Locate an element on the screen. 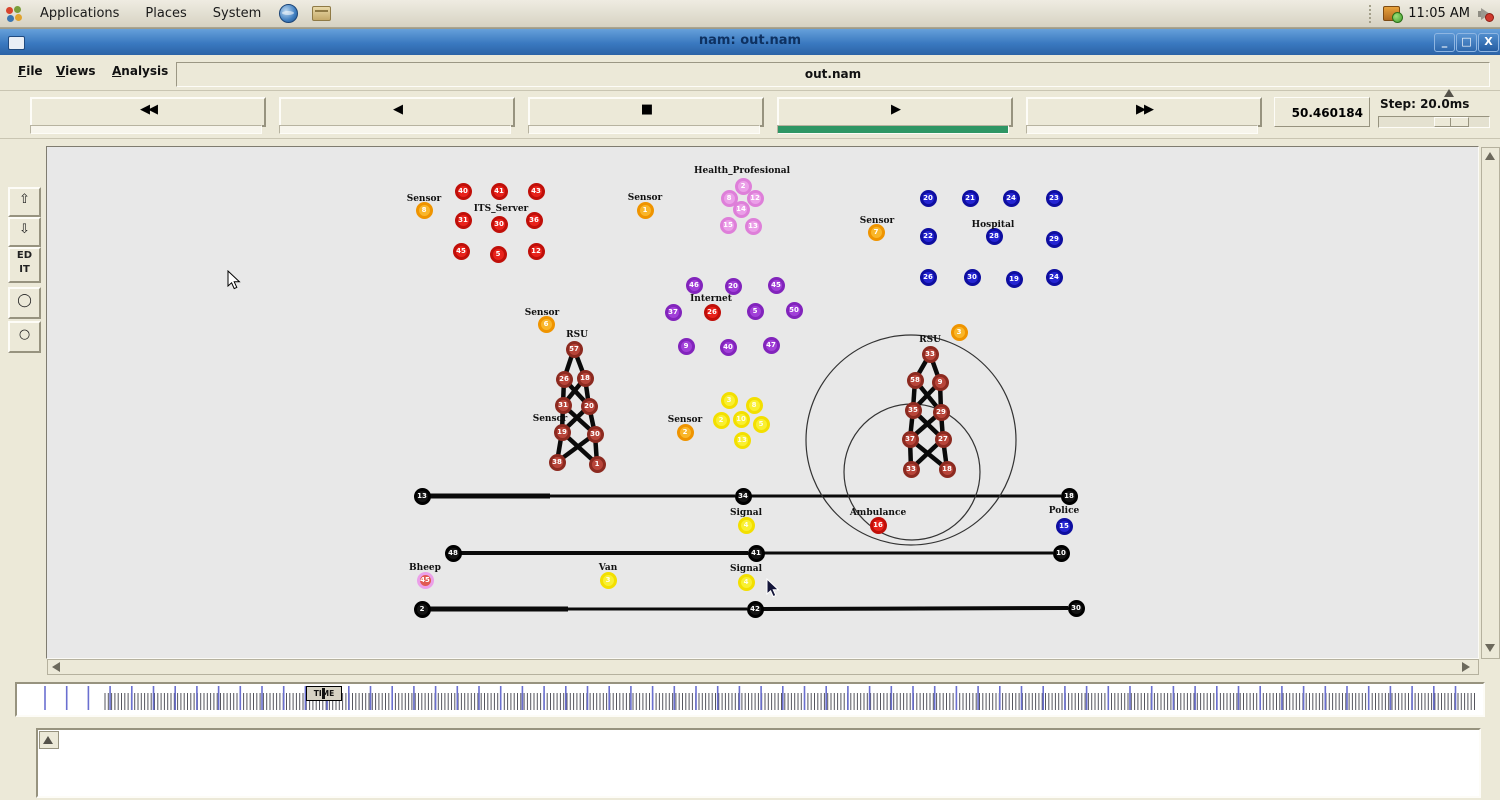  node-rsu-left-20: 20 is located at coordinates (589, 406).